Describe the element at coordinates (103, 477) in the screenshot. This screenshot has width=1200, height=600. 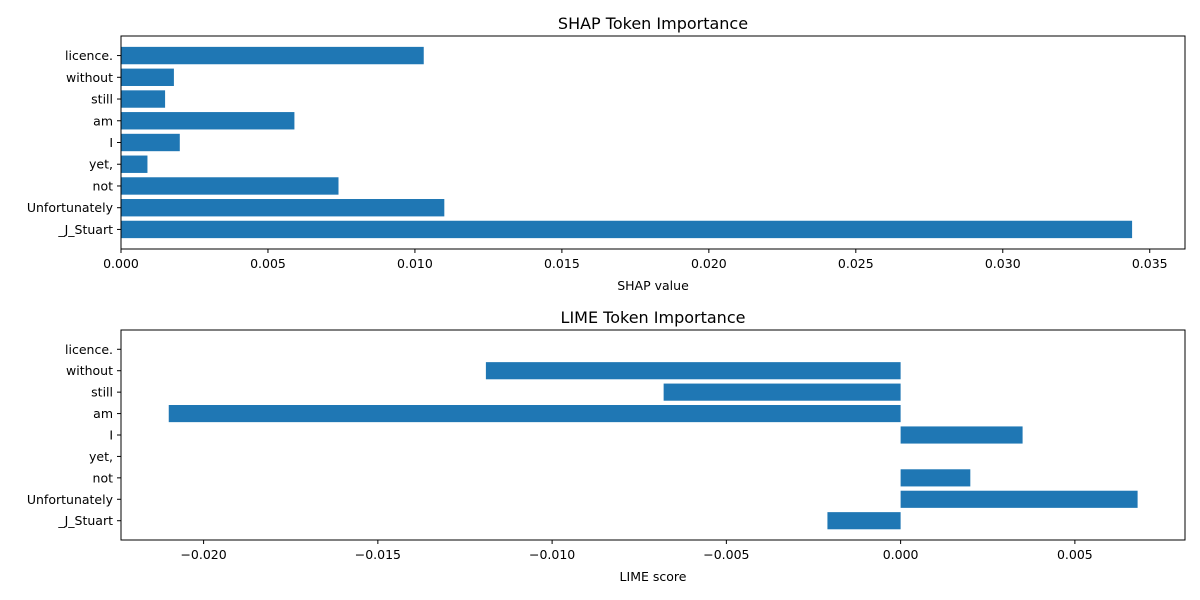
I see `lime-ytick-label: not` at that location.